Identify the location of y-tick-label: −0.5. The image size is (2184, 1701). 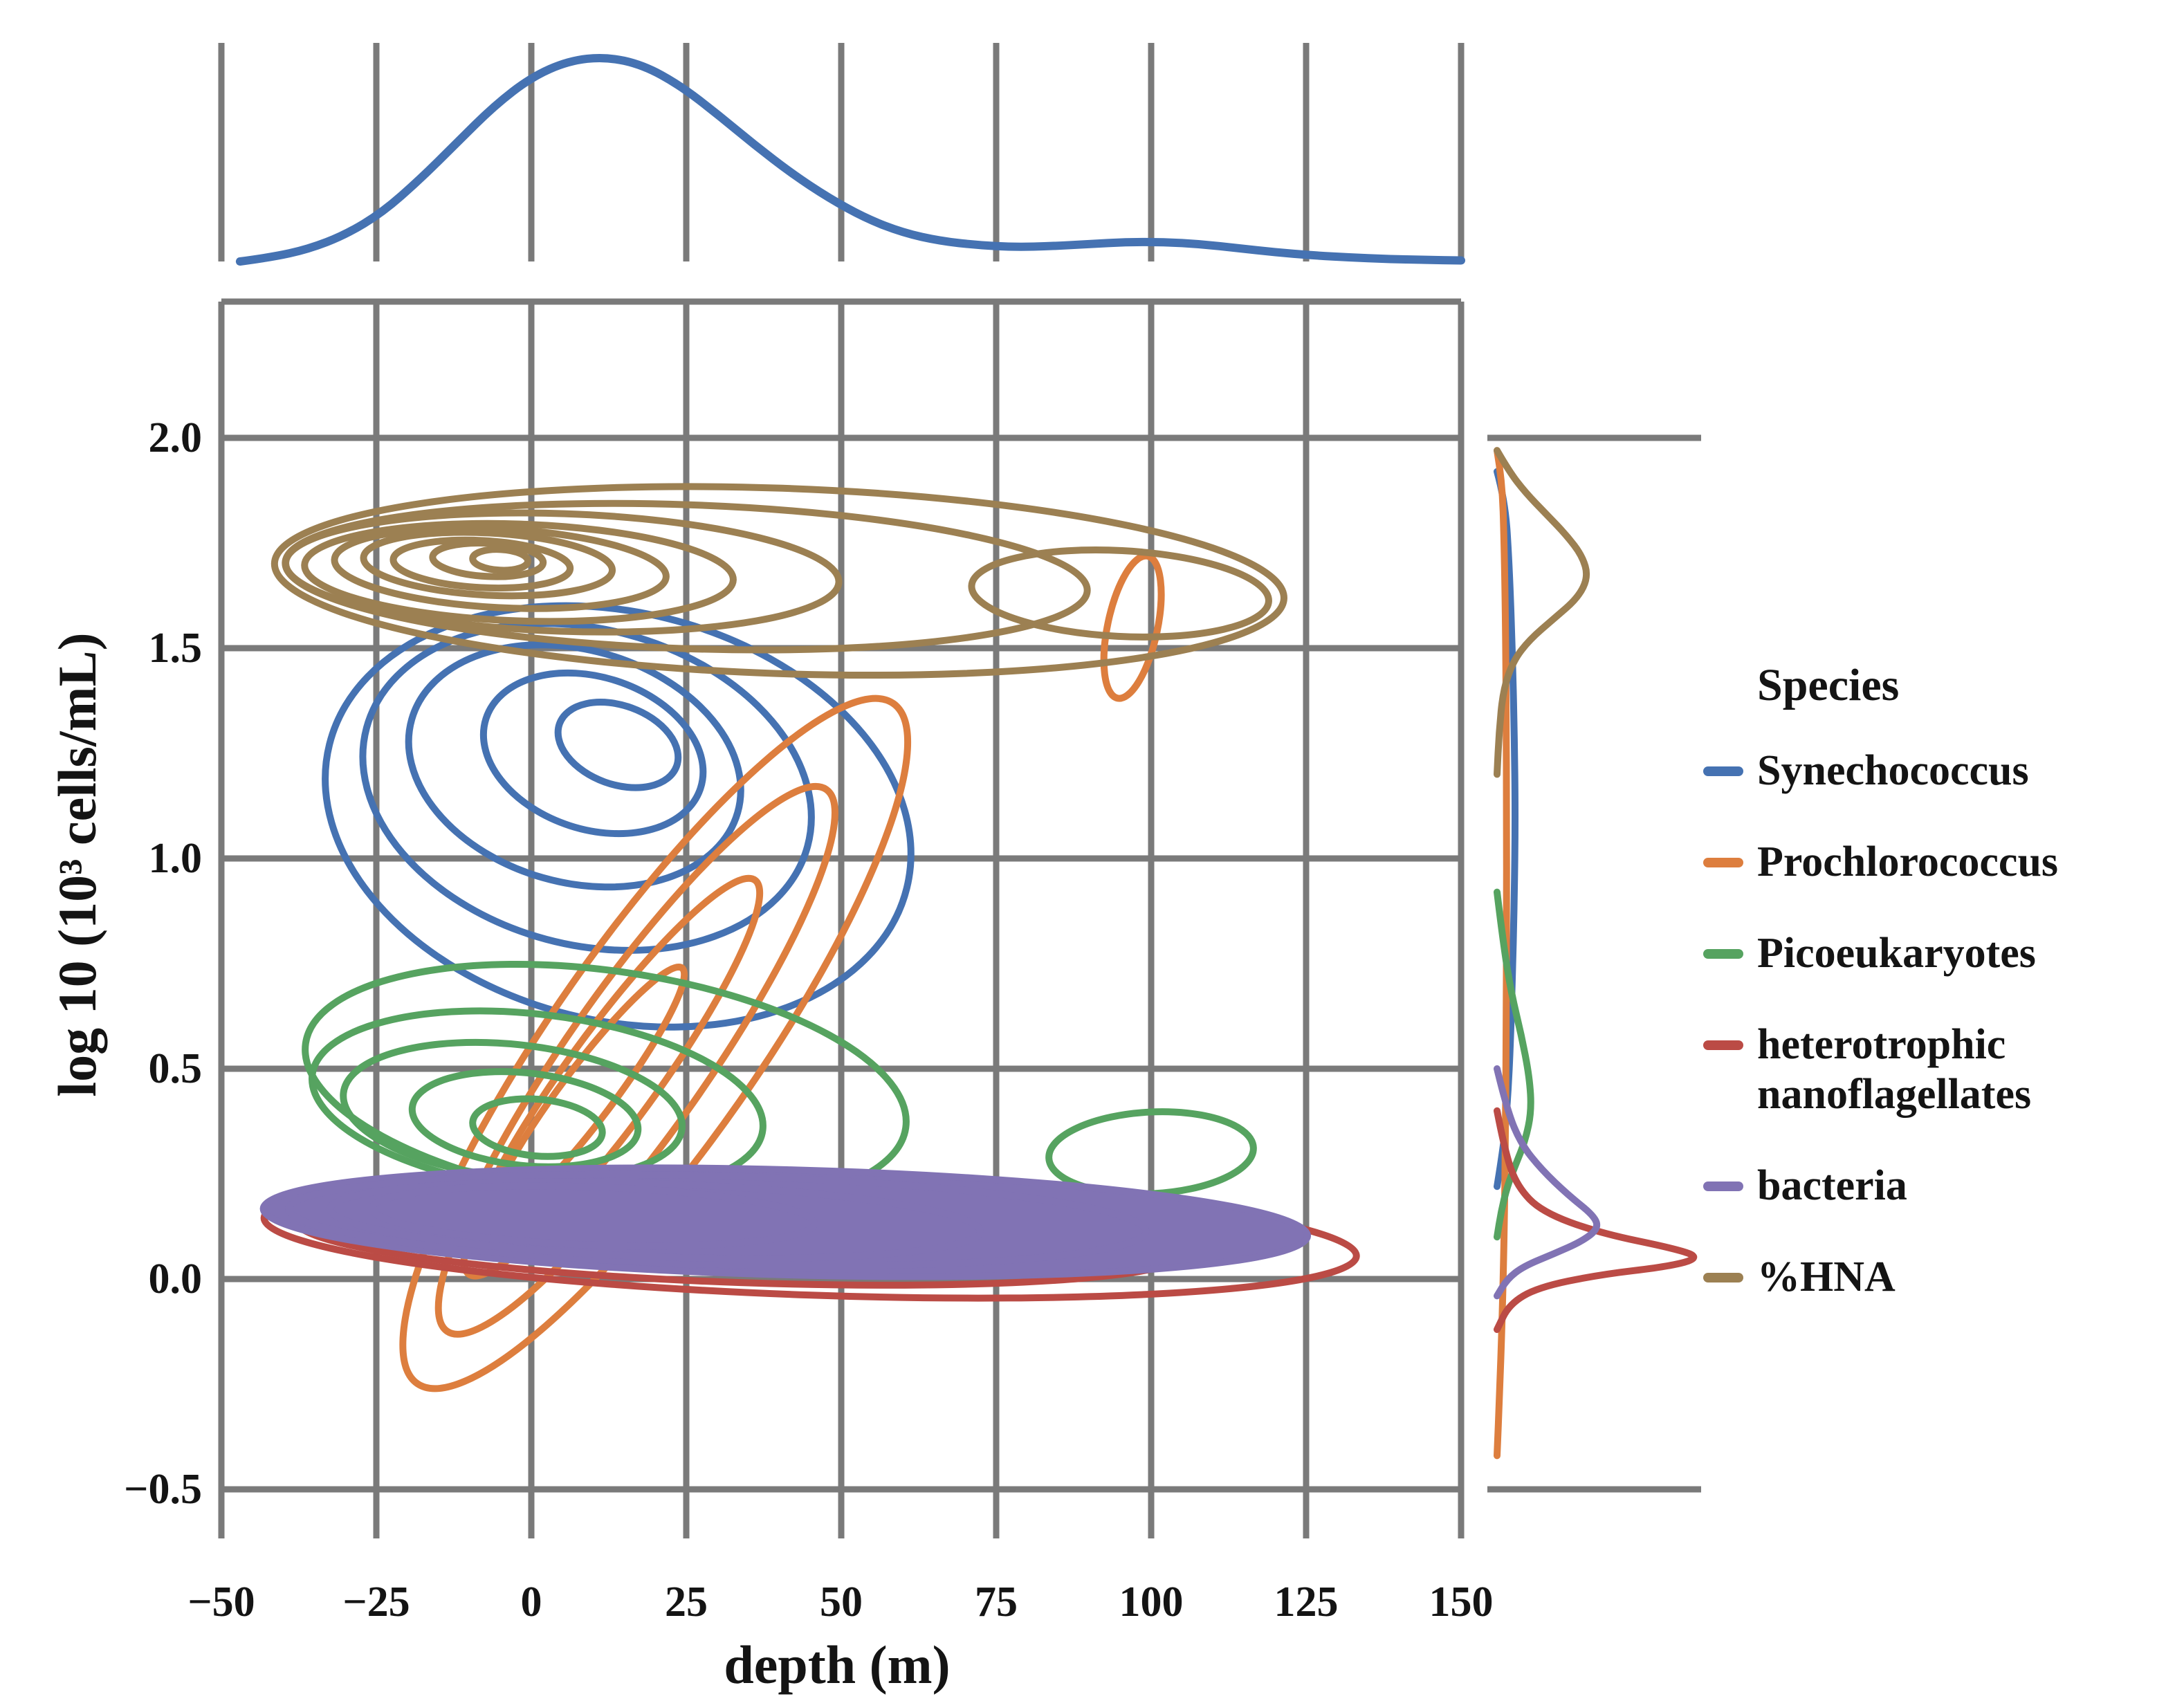
(163, 1489).